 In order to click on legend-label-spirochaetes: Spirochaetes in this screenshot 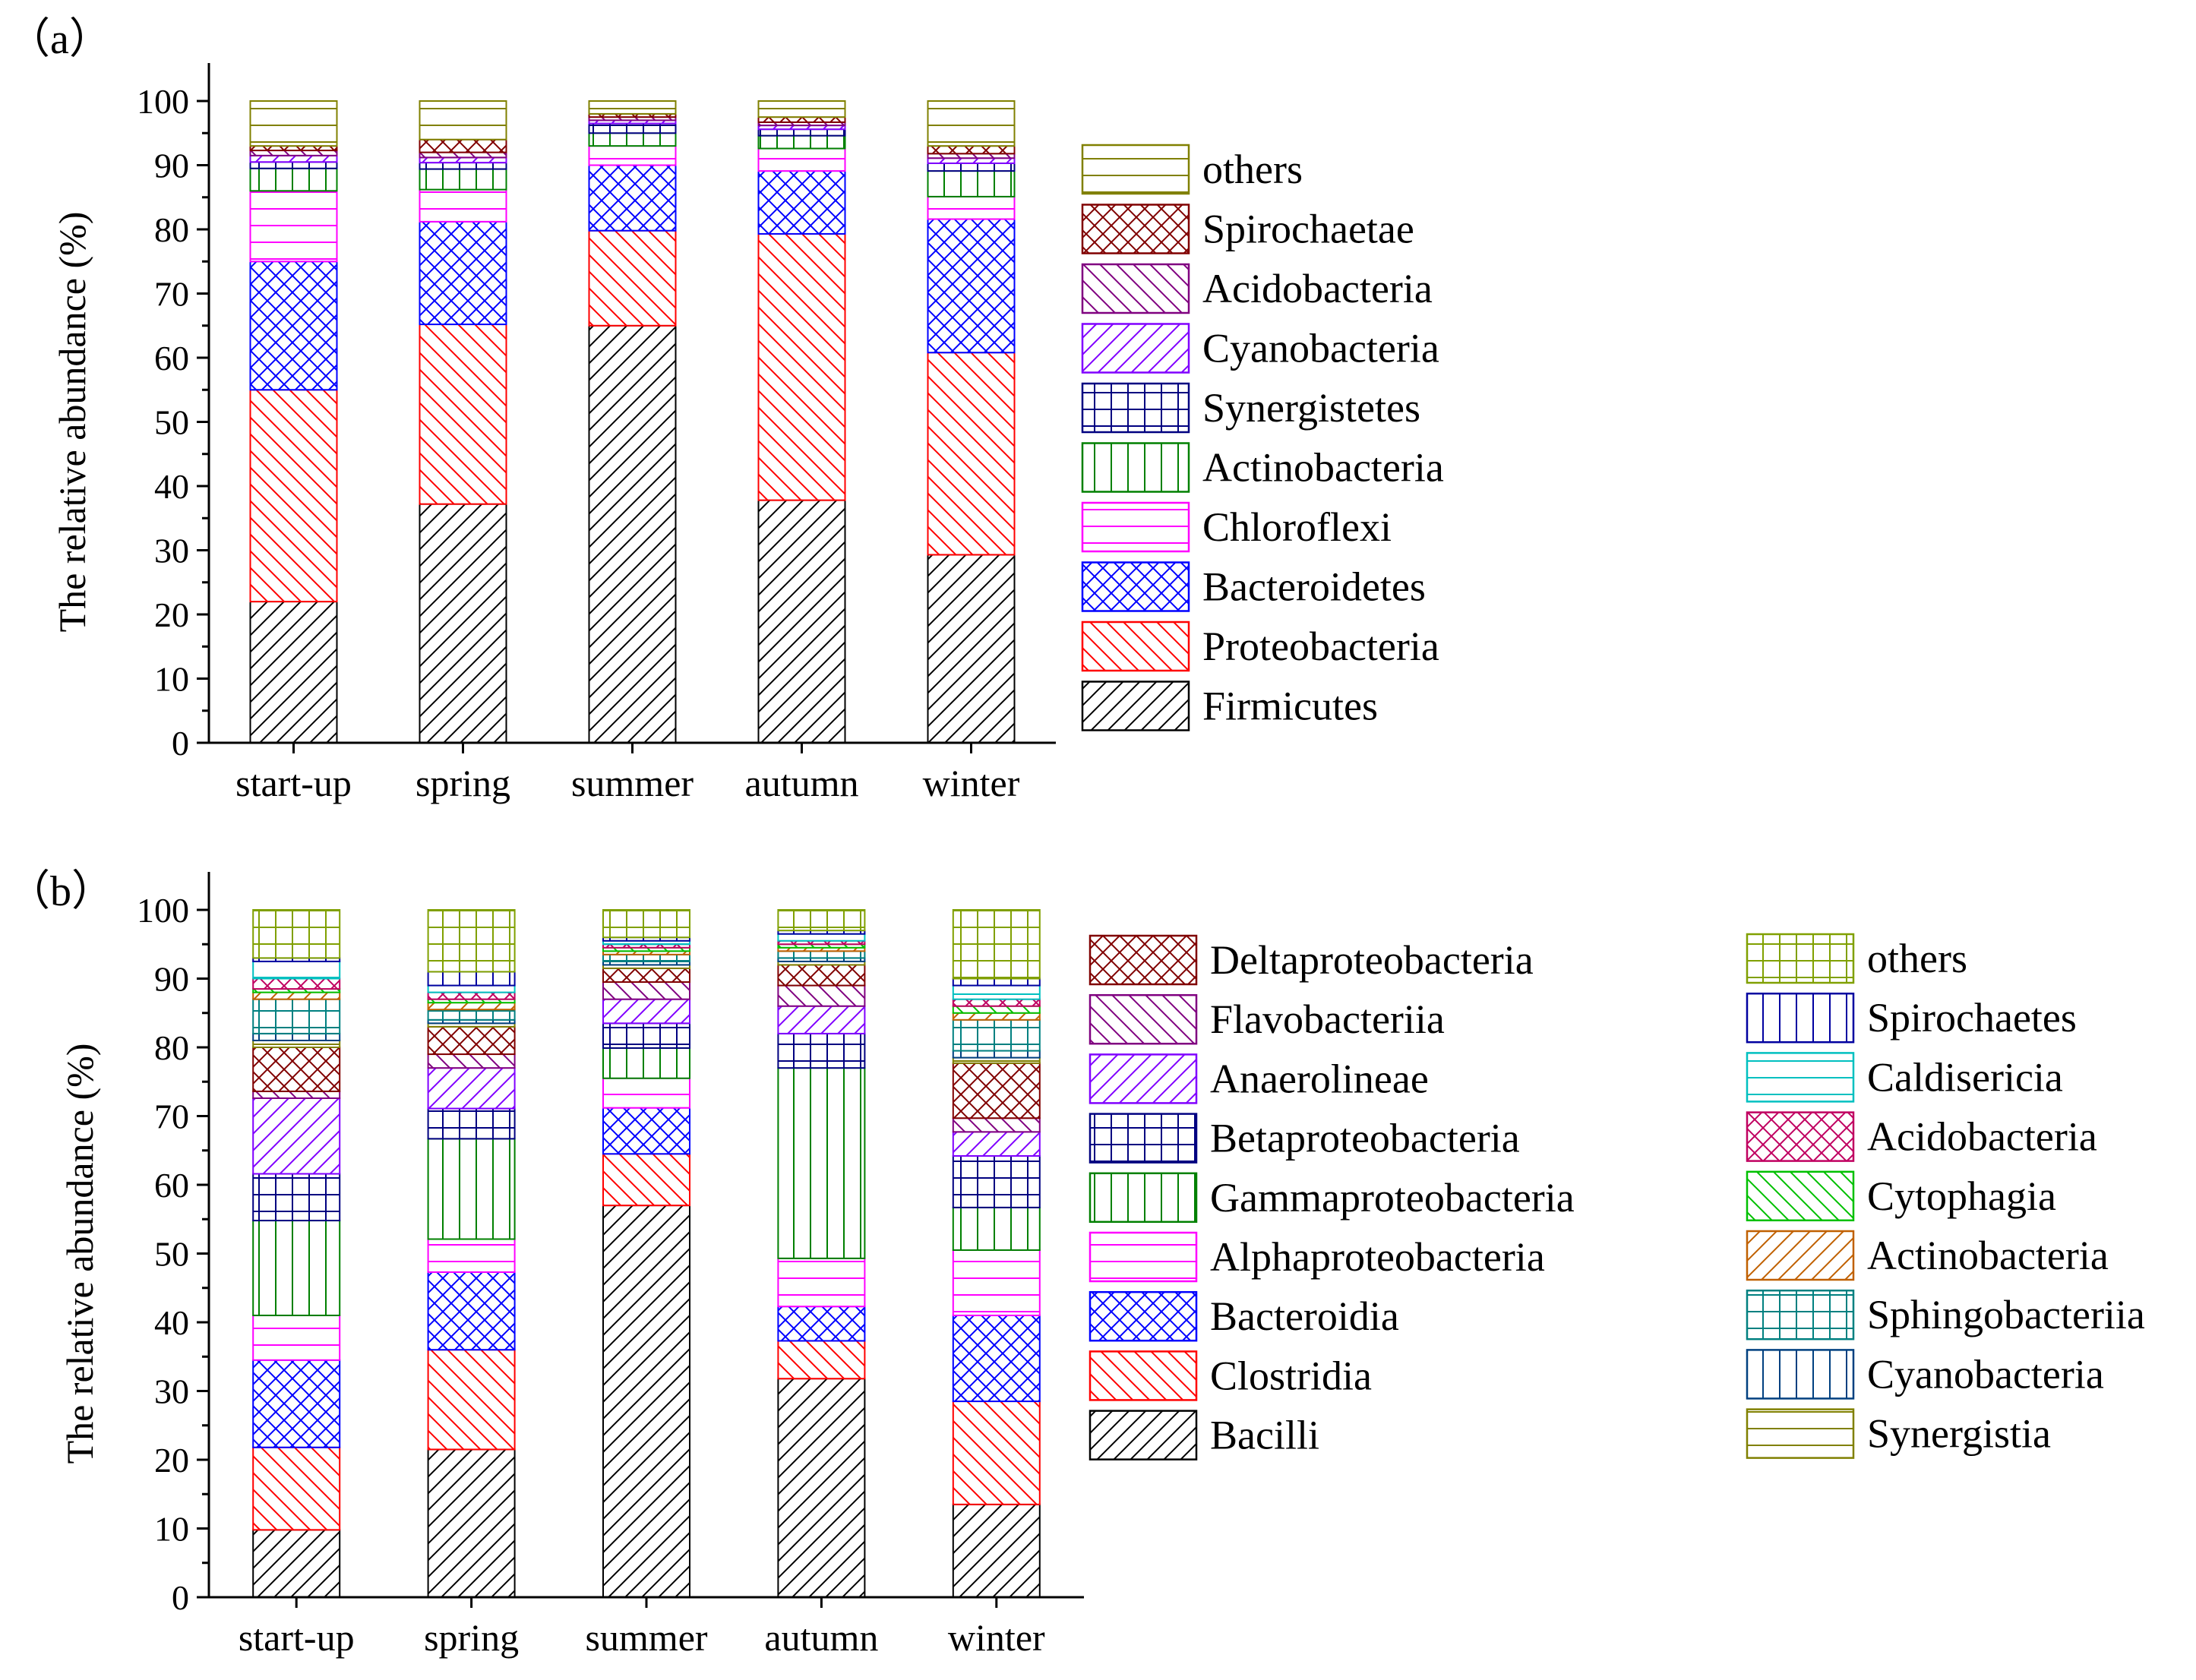, I will do `click(1972, 1018)`.